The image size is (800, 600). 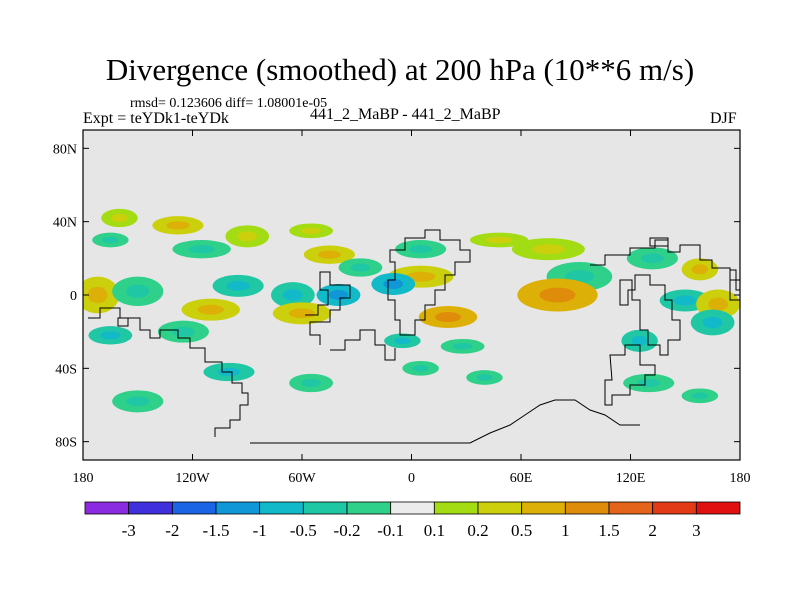 I want to click on comparison-label: 441_2_MaBP - 441_2_MaBP, so click(x=405, y=114).